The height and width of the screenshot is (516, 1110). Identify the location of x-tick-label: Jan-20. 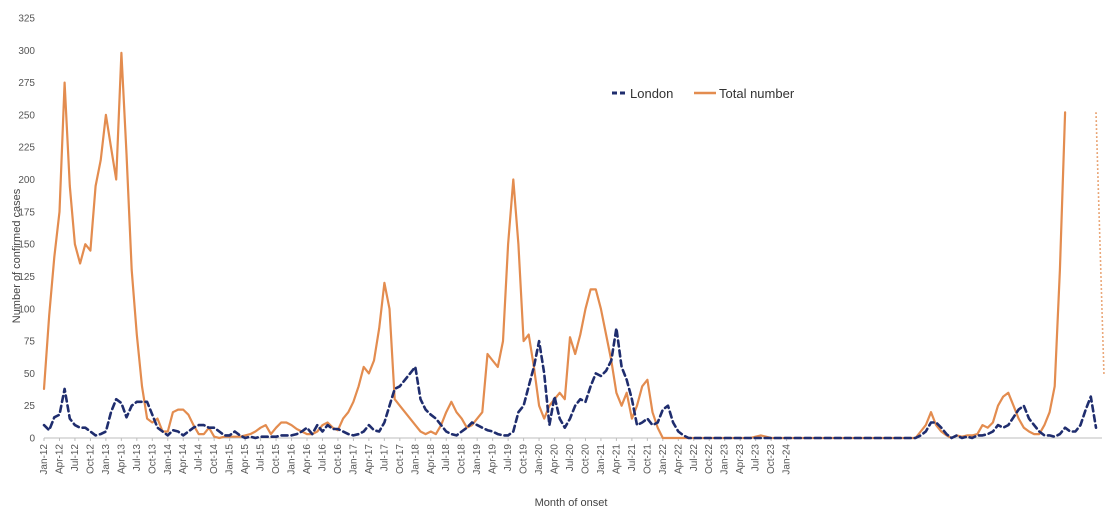
(539, 459).